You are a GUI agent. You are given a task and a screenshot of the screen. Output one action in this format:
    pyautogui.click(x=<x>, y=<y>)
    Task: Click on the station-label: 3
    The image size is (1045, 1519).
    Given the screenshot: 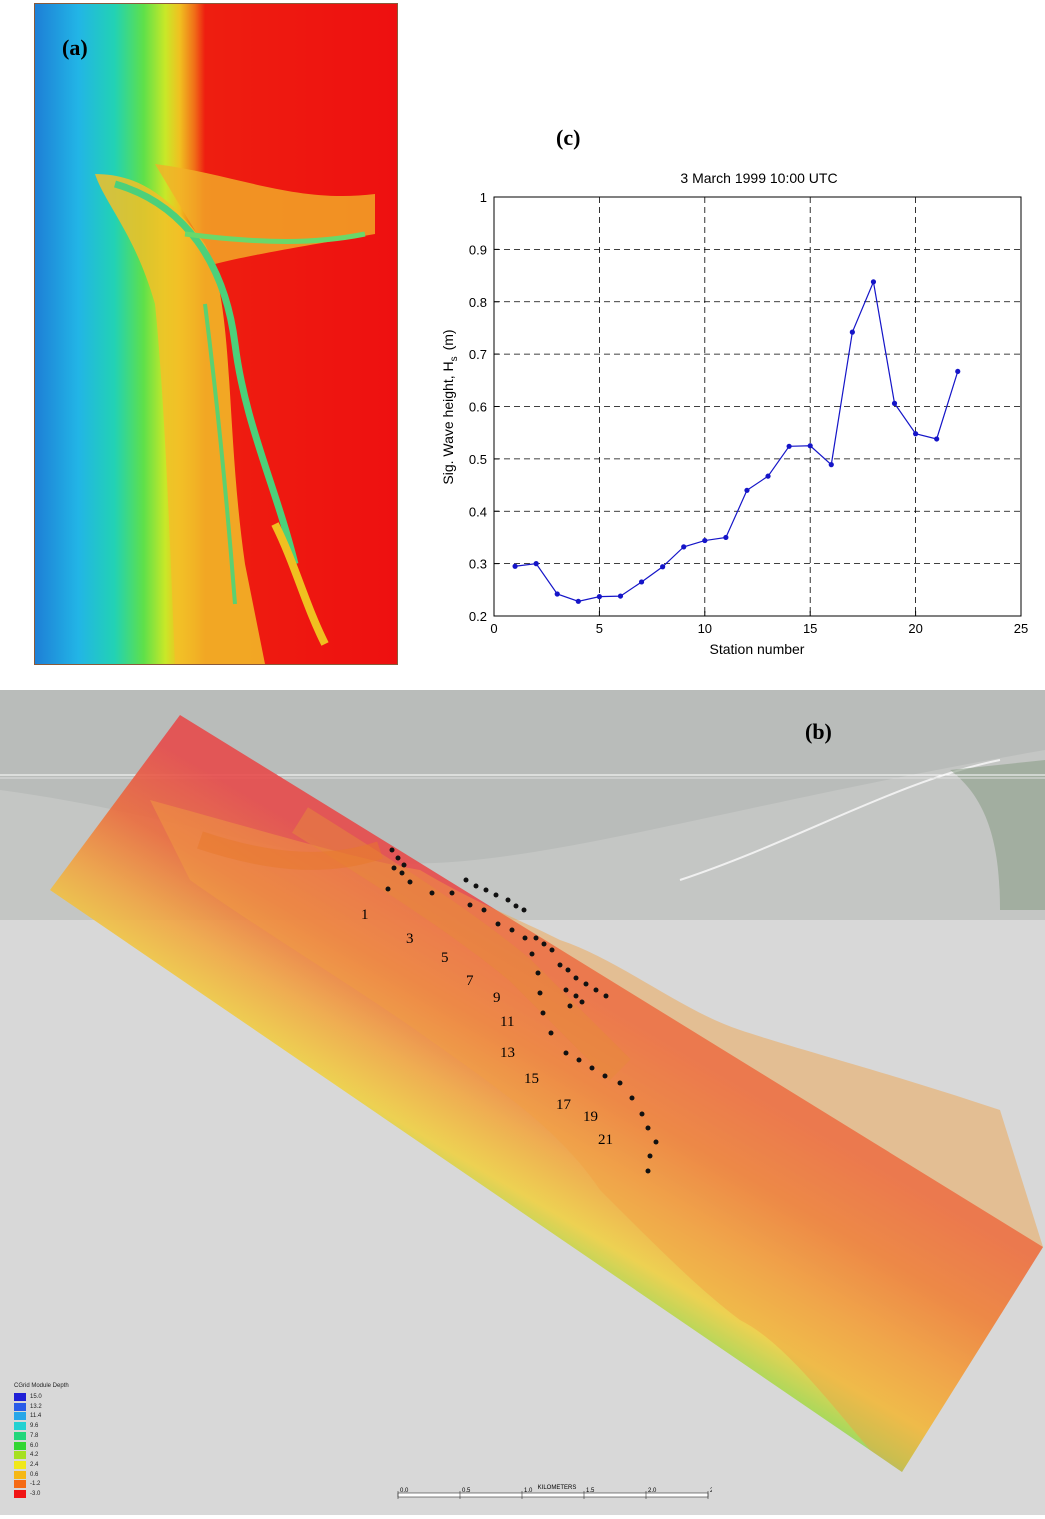 What is the action you would take?
    pyautogui.click(x=410, y=939)
    